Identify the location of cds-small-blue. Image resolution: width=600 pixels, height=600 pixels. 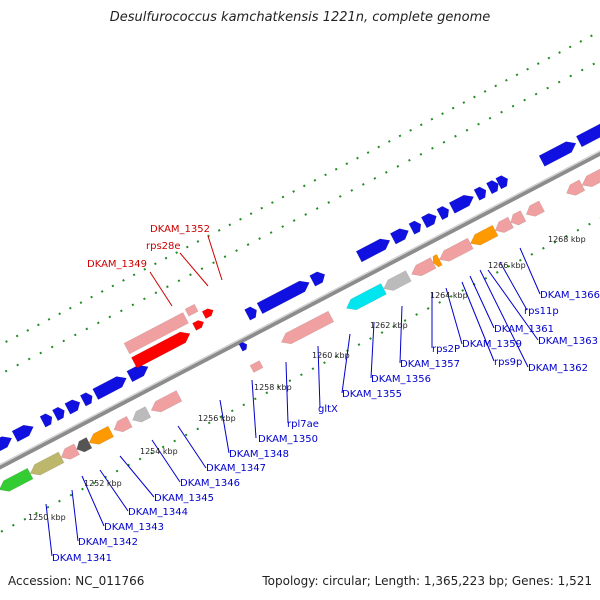
(243, 346).